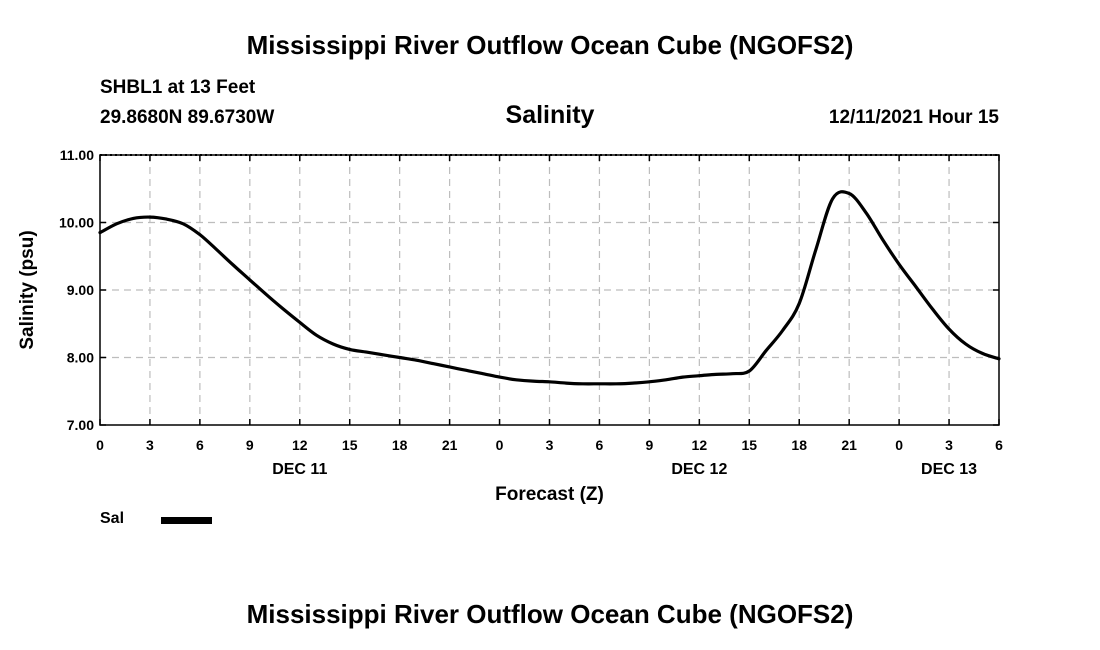 The image size is (1100, 650). What do you see at coordinates (112, 518) in the screenshot?
I see `legend-label: Sal` at bounding box center [112, 518].